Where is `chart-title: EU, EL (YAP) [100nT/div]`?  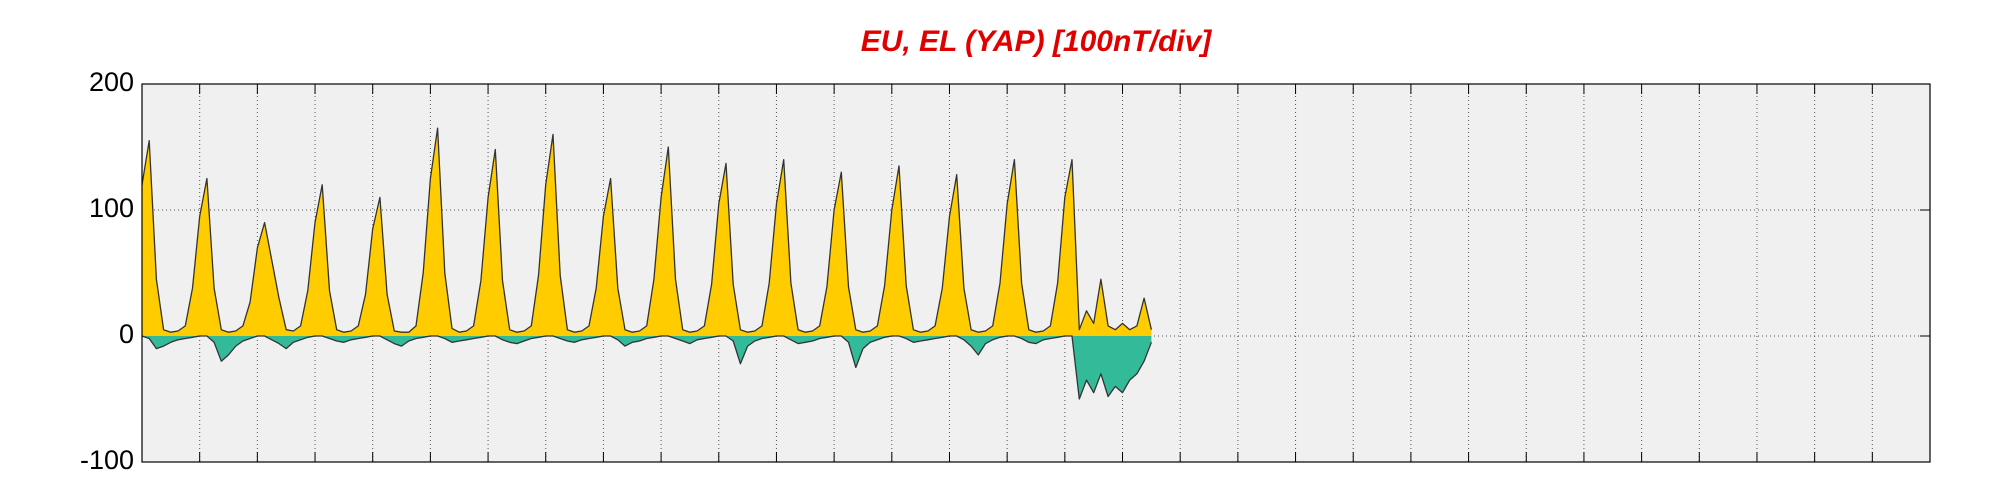
chart-title: EU, EL (YAP) [100nT/div] is located at coordinates (1037, 41).